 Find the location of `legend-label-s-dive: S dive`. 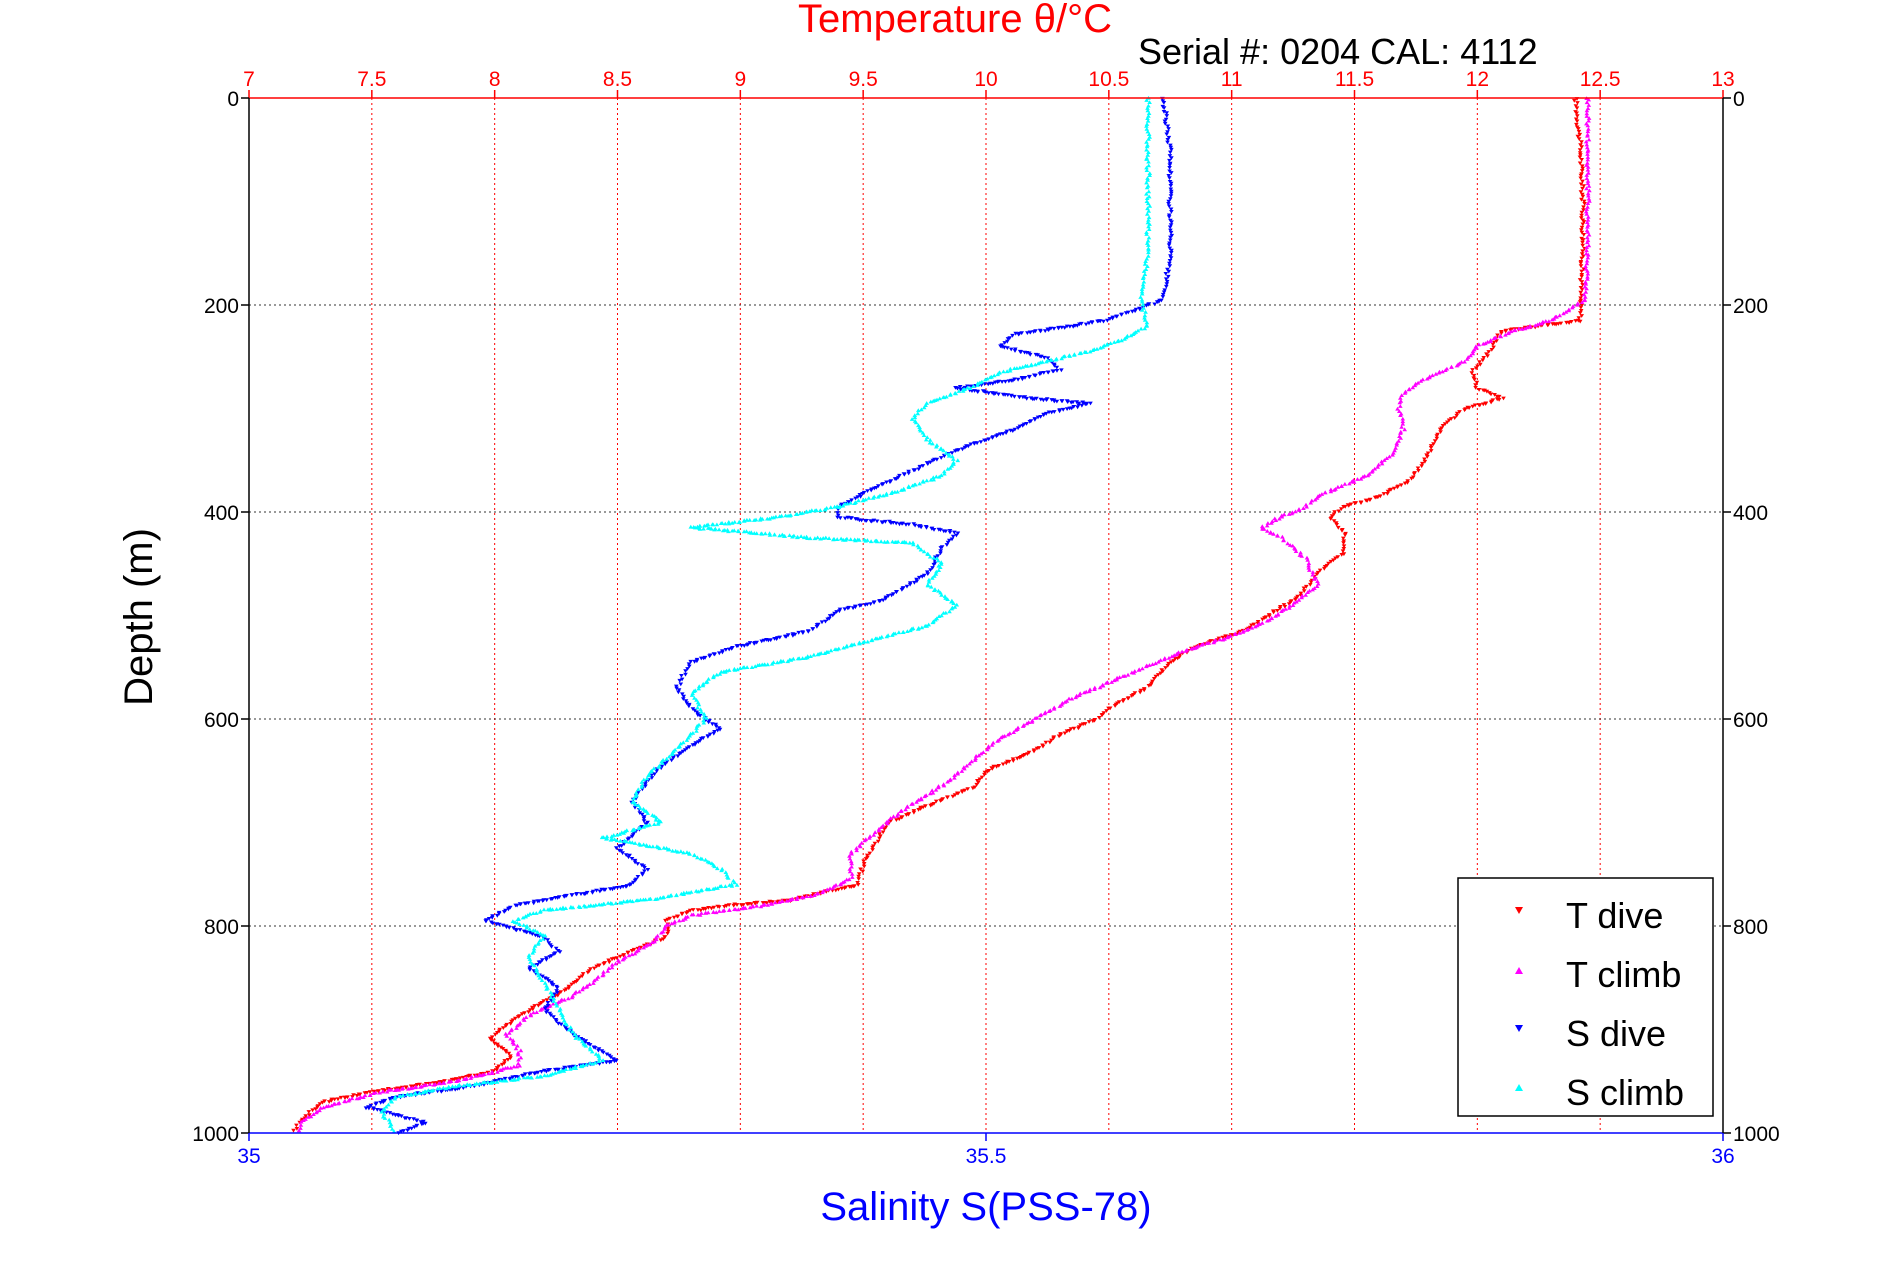

legend-label-s-dive: S dive is located at coordinates (1616, 1033).